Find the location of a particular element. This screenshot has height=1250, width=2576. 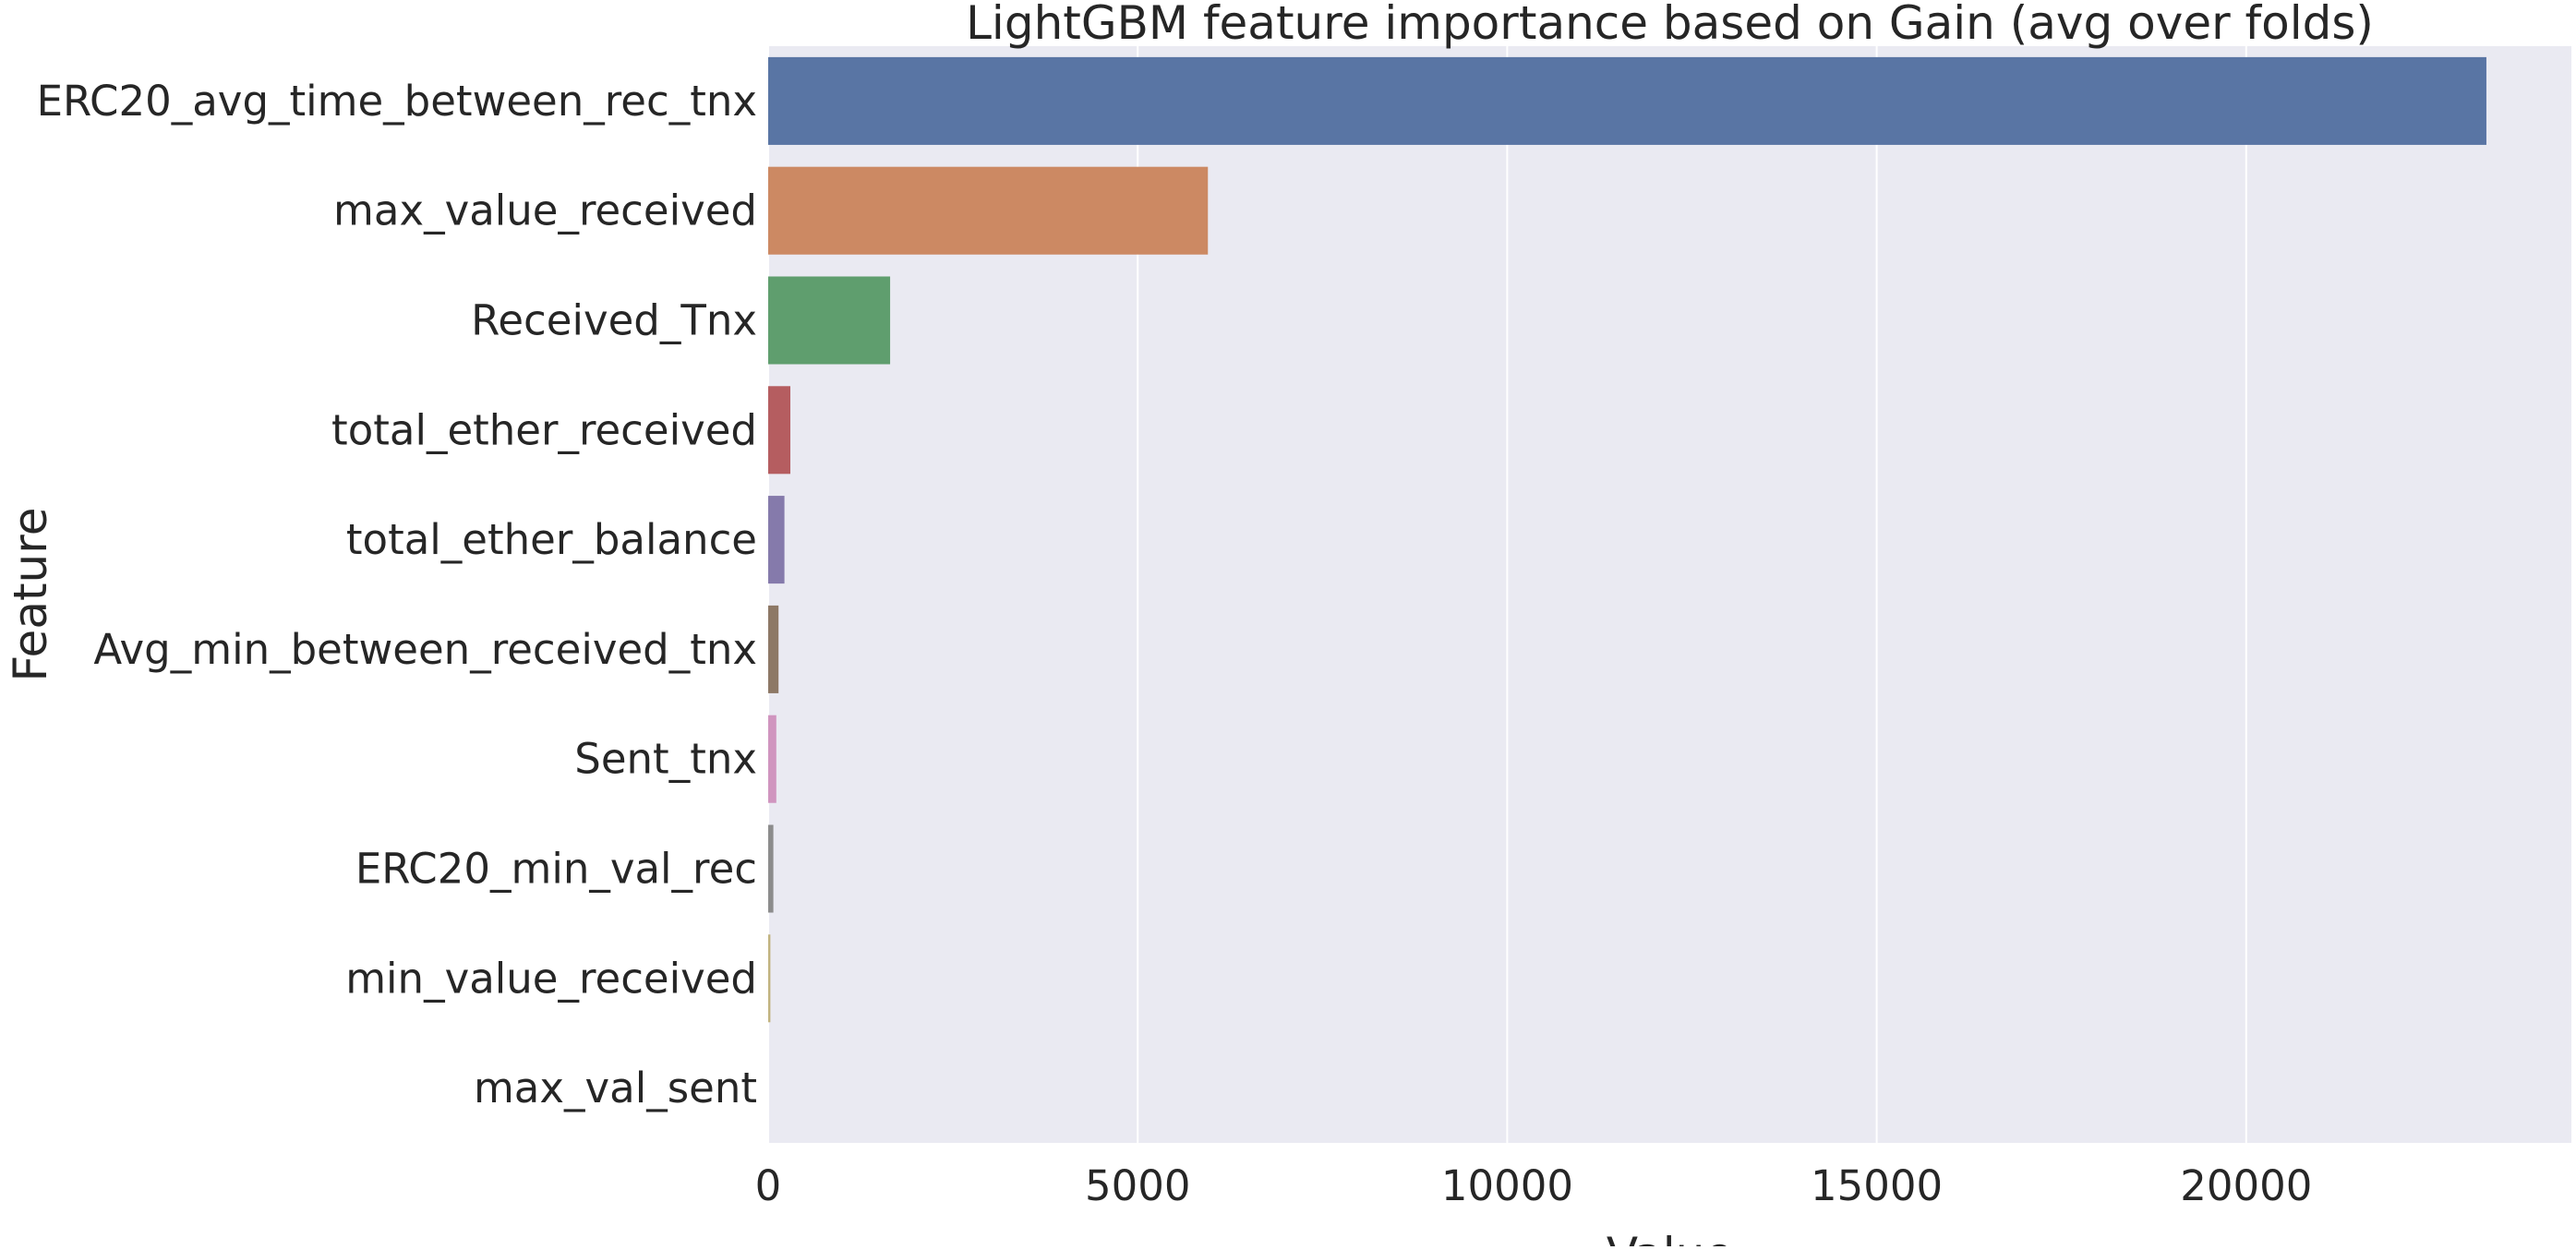

y-axis-label: Feature is located at coordinates (30, 595).